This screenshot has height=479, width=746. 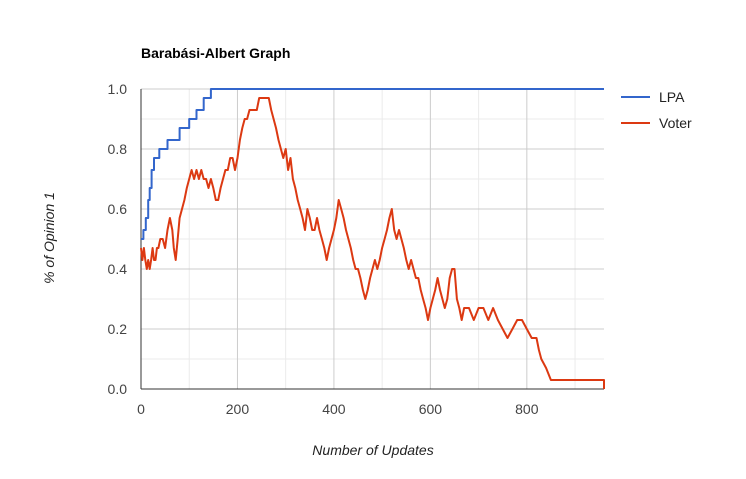 I want to click on y-tick-label: 0.2, so click(x=118, y=329).